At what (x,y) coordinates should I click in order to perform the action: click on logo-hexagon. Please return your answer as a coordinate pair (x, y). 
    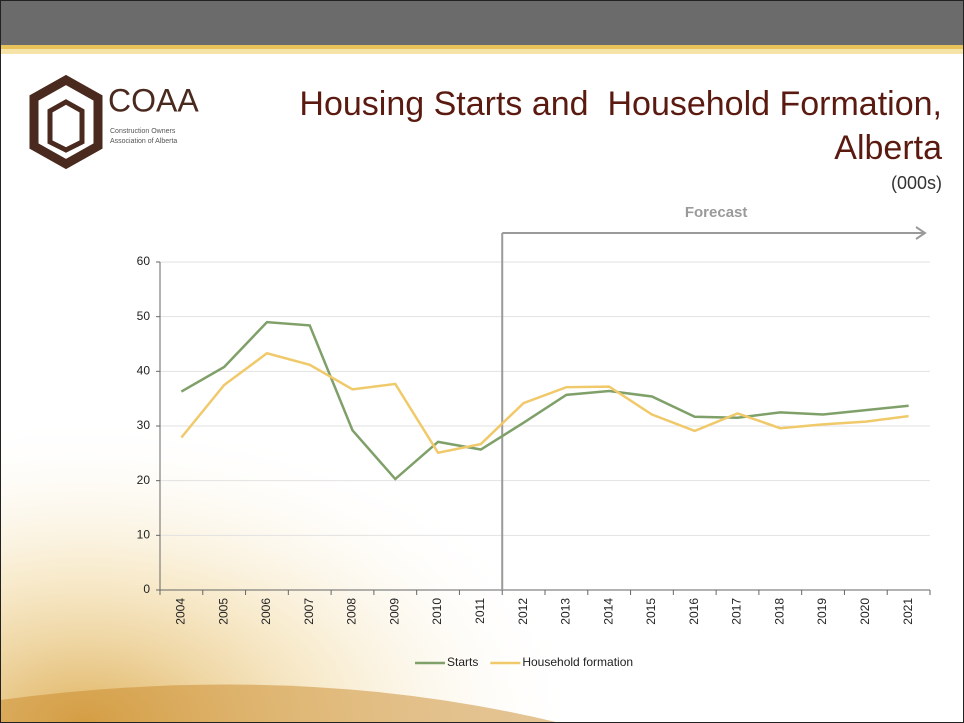
    Looking at the image, I should click on (66, 122).